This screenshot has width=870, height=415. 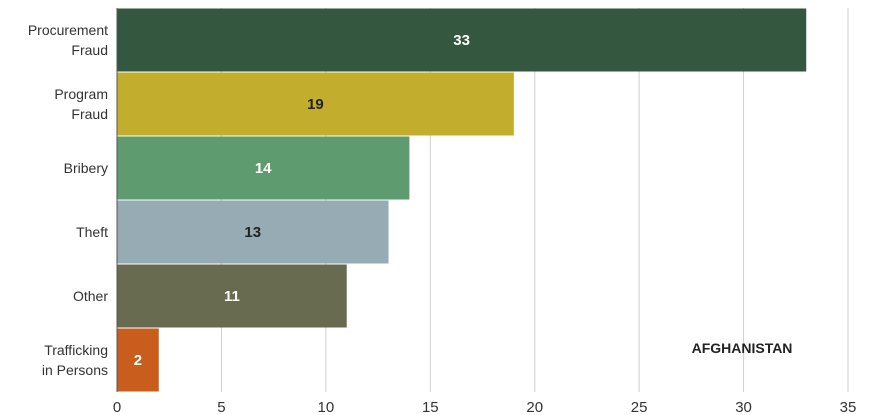 I want to click on category-label-0: Procurement Fraud, so click(x=68, y=40).